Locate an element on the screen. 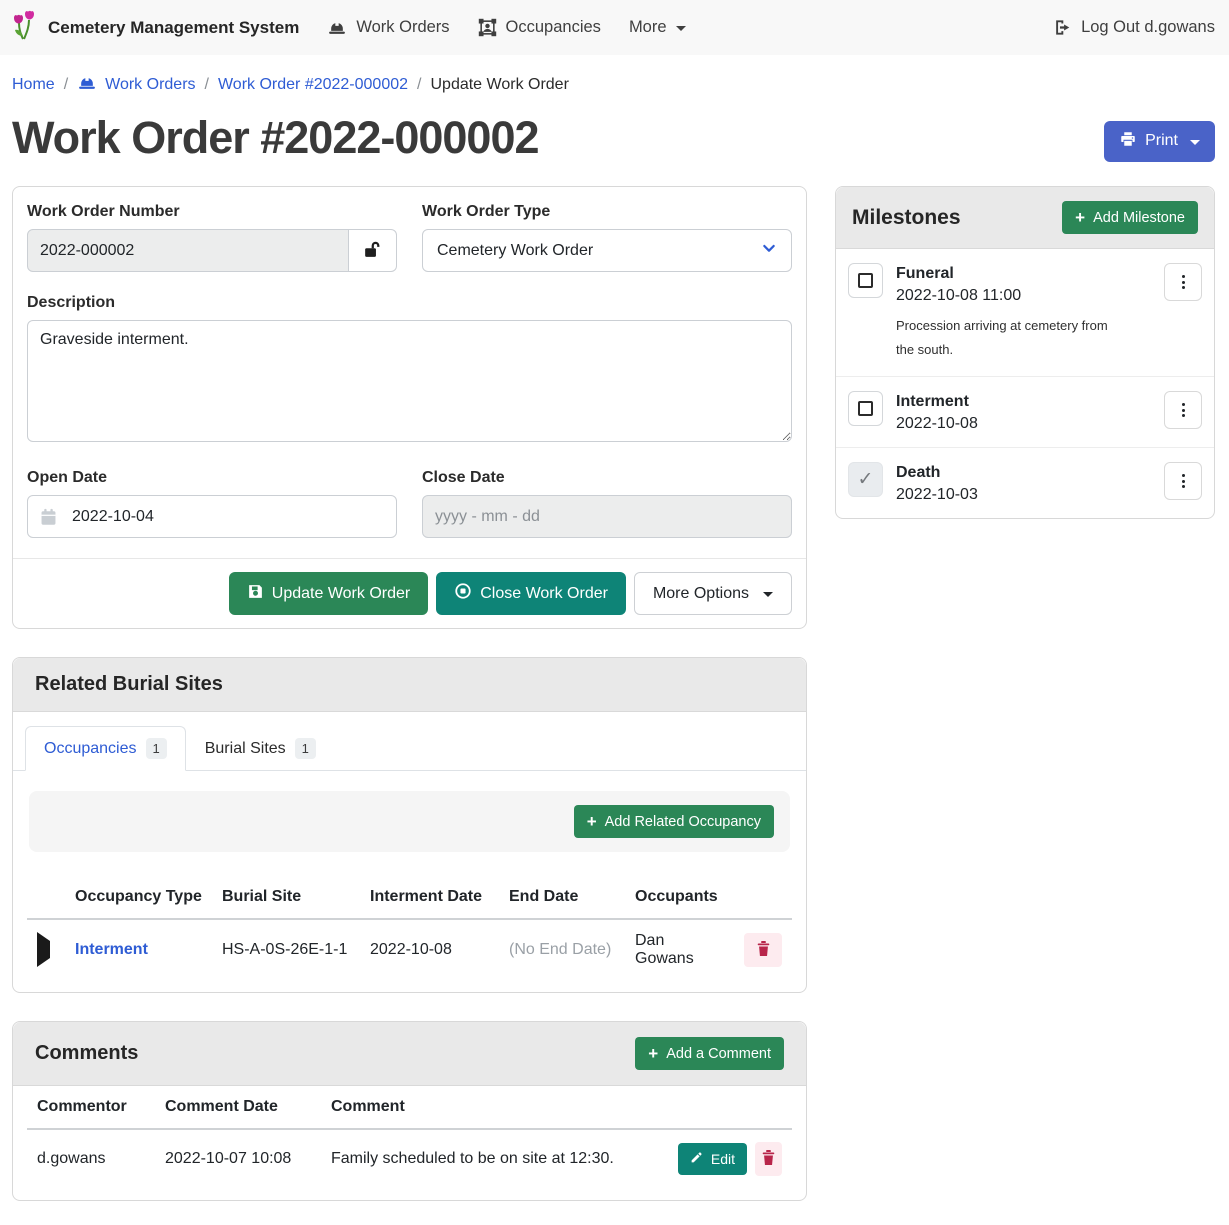  header-comment: Comment is located at coordinates (495, 1108).